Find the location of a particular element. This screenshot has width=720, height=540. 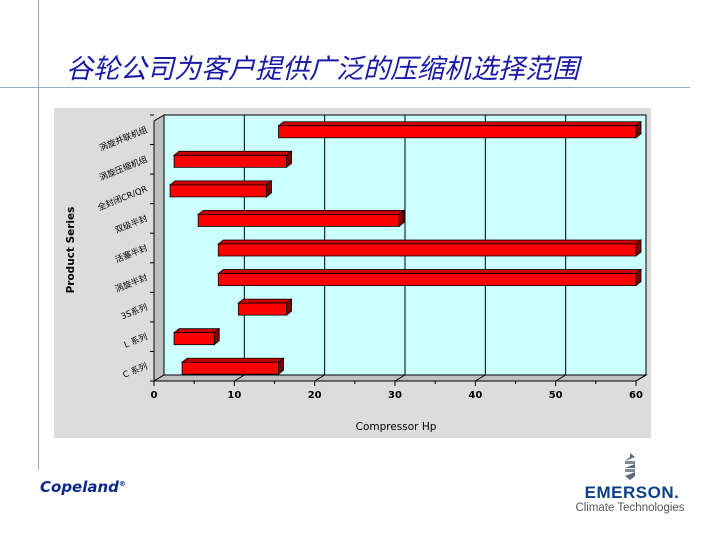

y-category-label: 3S系列 is located at coordinates (134, 312).